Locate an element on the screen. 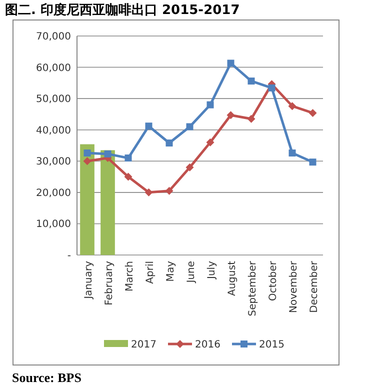 Image resolution: width=389 pixels, height=388 pixels. x-tick-label: September is located at coordinates (252, 288).